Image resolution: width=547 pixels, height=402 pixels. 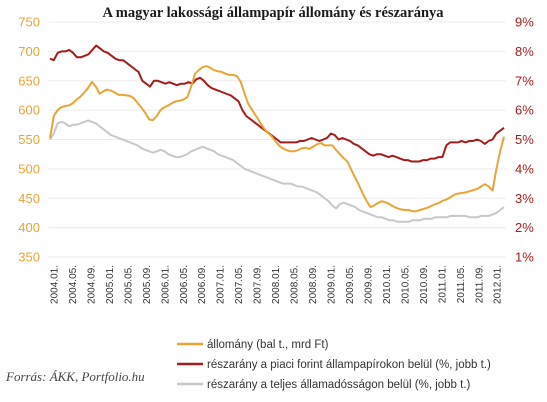 What do you see at coordinates (29, 80) in the screenshot?
I see `left-tick-label: 650` at bounding box center [29, 80].